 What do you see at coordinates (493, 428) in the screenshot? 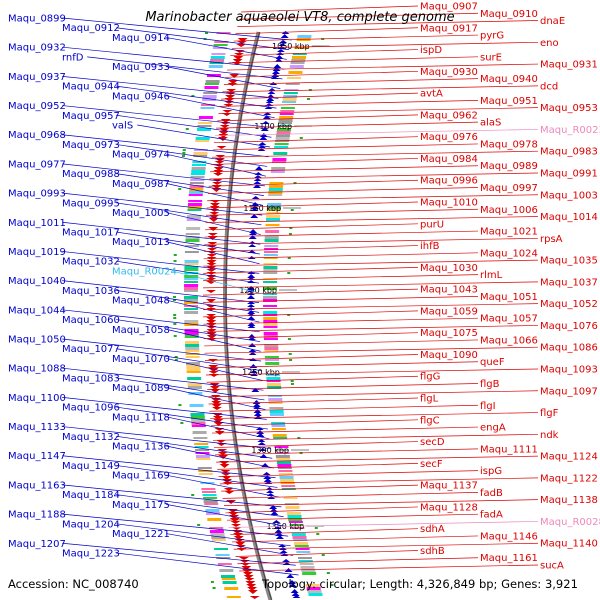
I see `gene-label: engA` at bounding box center [493, 428].